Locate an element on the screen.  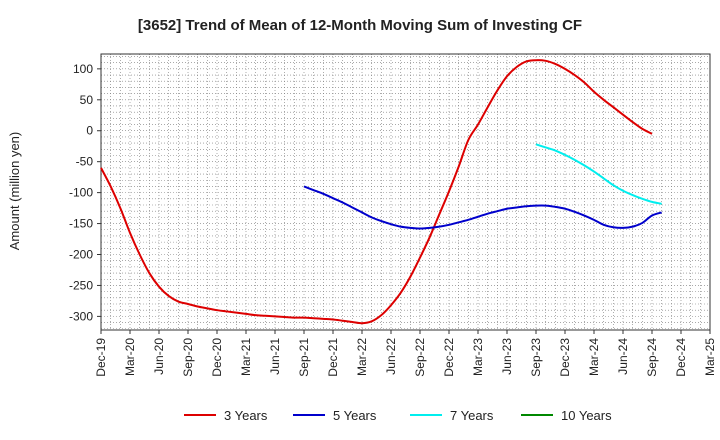
x-tick-label: Mar-25 is located at coordinates (710, 357).